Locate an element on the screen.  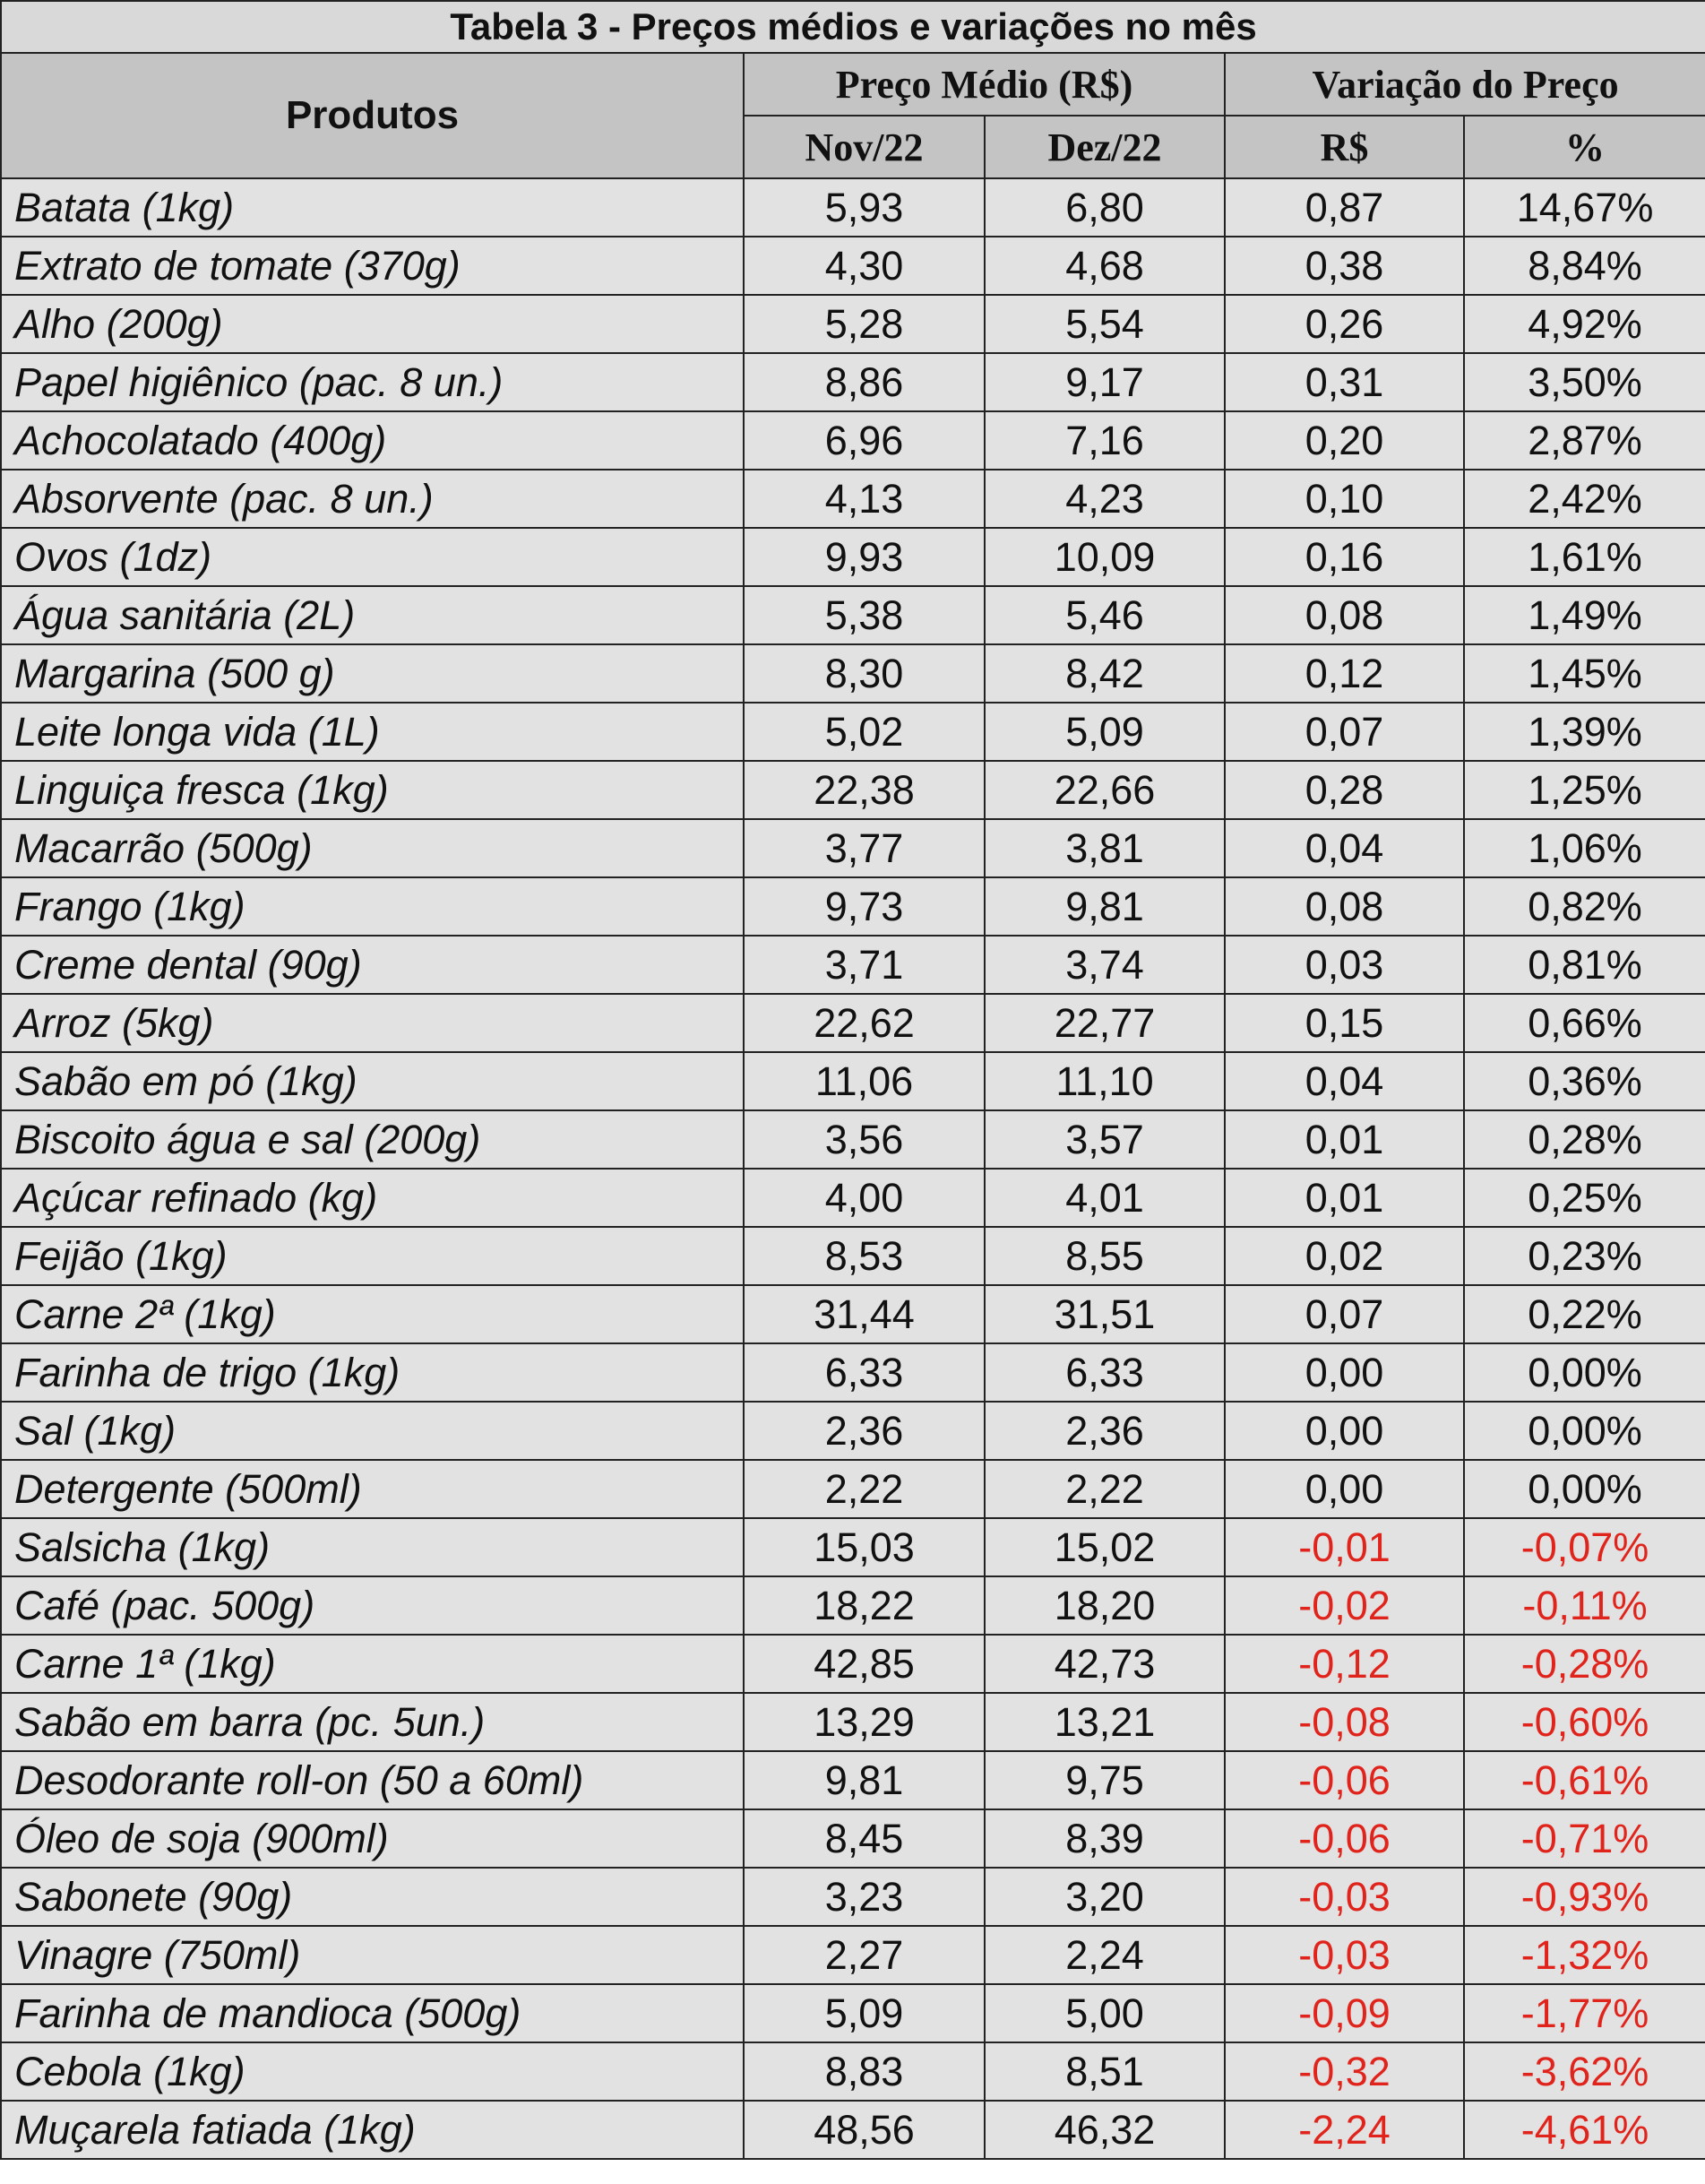
variation-value: -0,02 is located at coordinates (1345, 1605).